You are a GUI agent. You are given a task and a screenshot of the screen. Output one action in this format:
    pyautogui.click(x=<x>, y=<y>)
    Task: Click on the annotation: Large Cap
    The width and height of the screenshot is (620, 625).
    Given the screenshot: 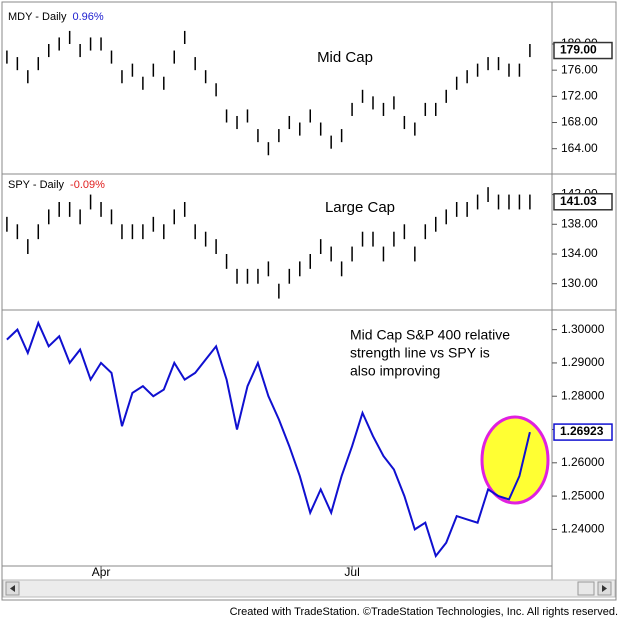 What is the action you would take?
    pyautogui.click(x=360, y=207)
    